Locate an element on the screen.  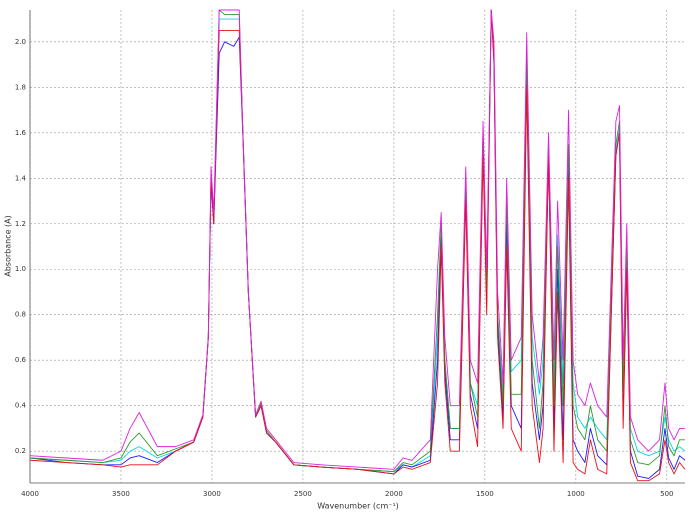
y-tick-label: 1.2 is located at coordinates (20, 224).